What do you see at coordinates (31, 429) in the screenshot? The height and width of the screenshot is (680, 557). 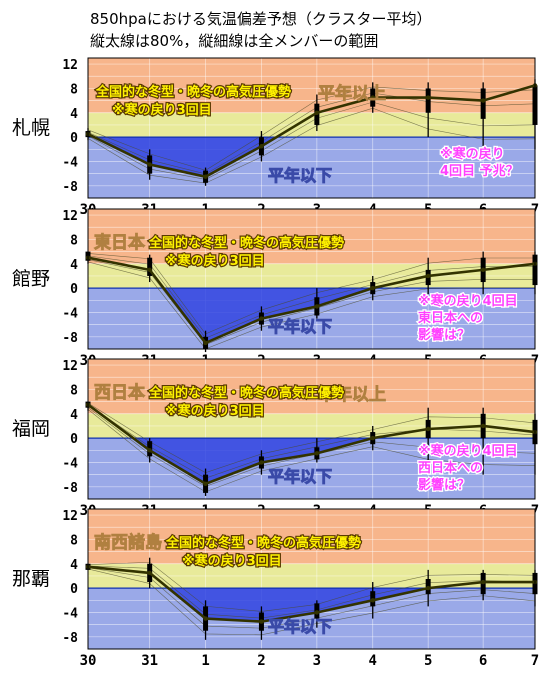 I see `panel-city-label: 福岡` at bounding box center [31, 429].